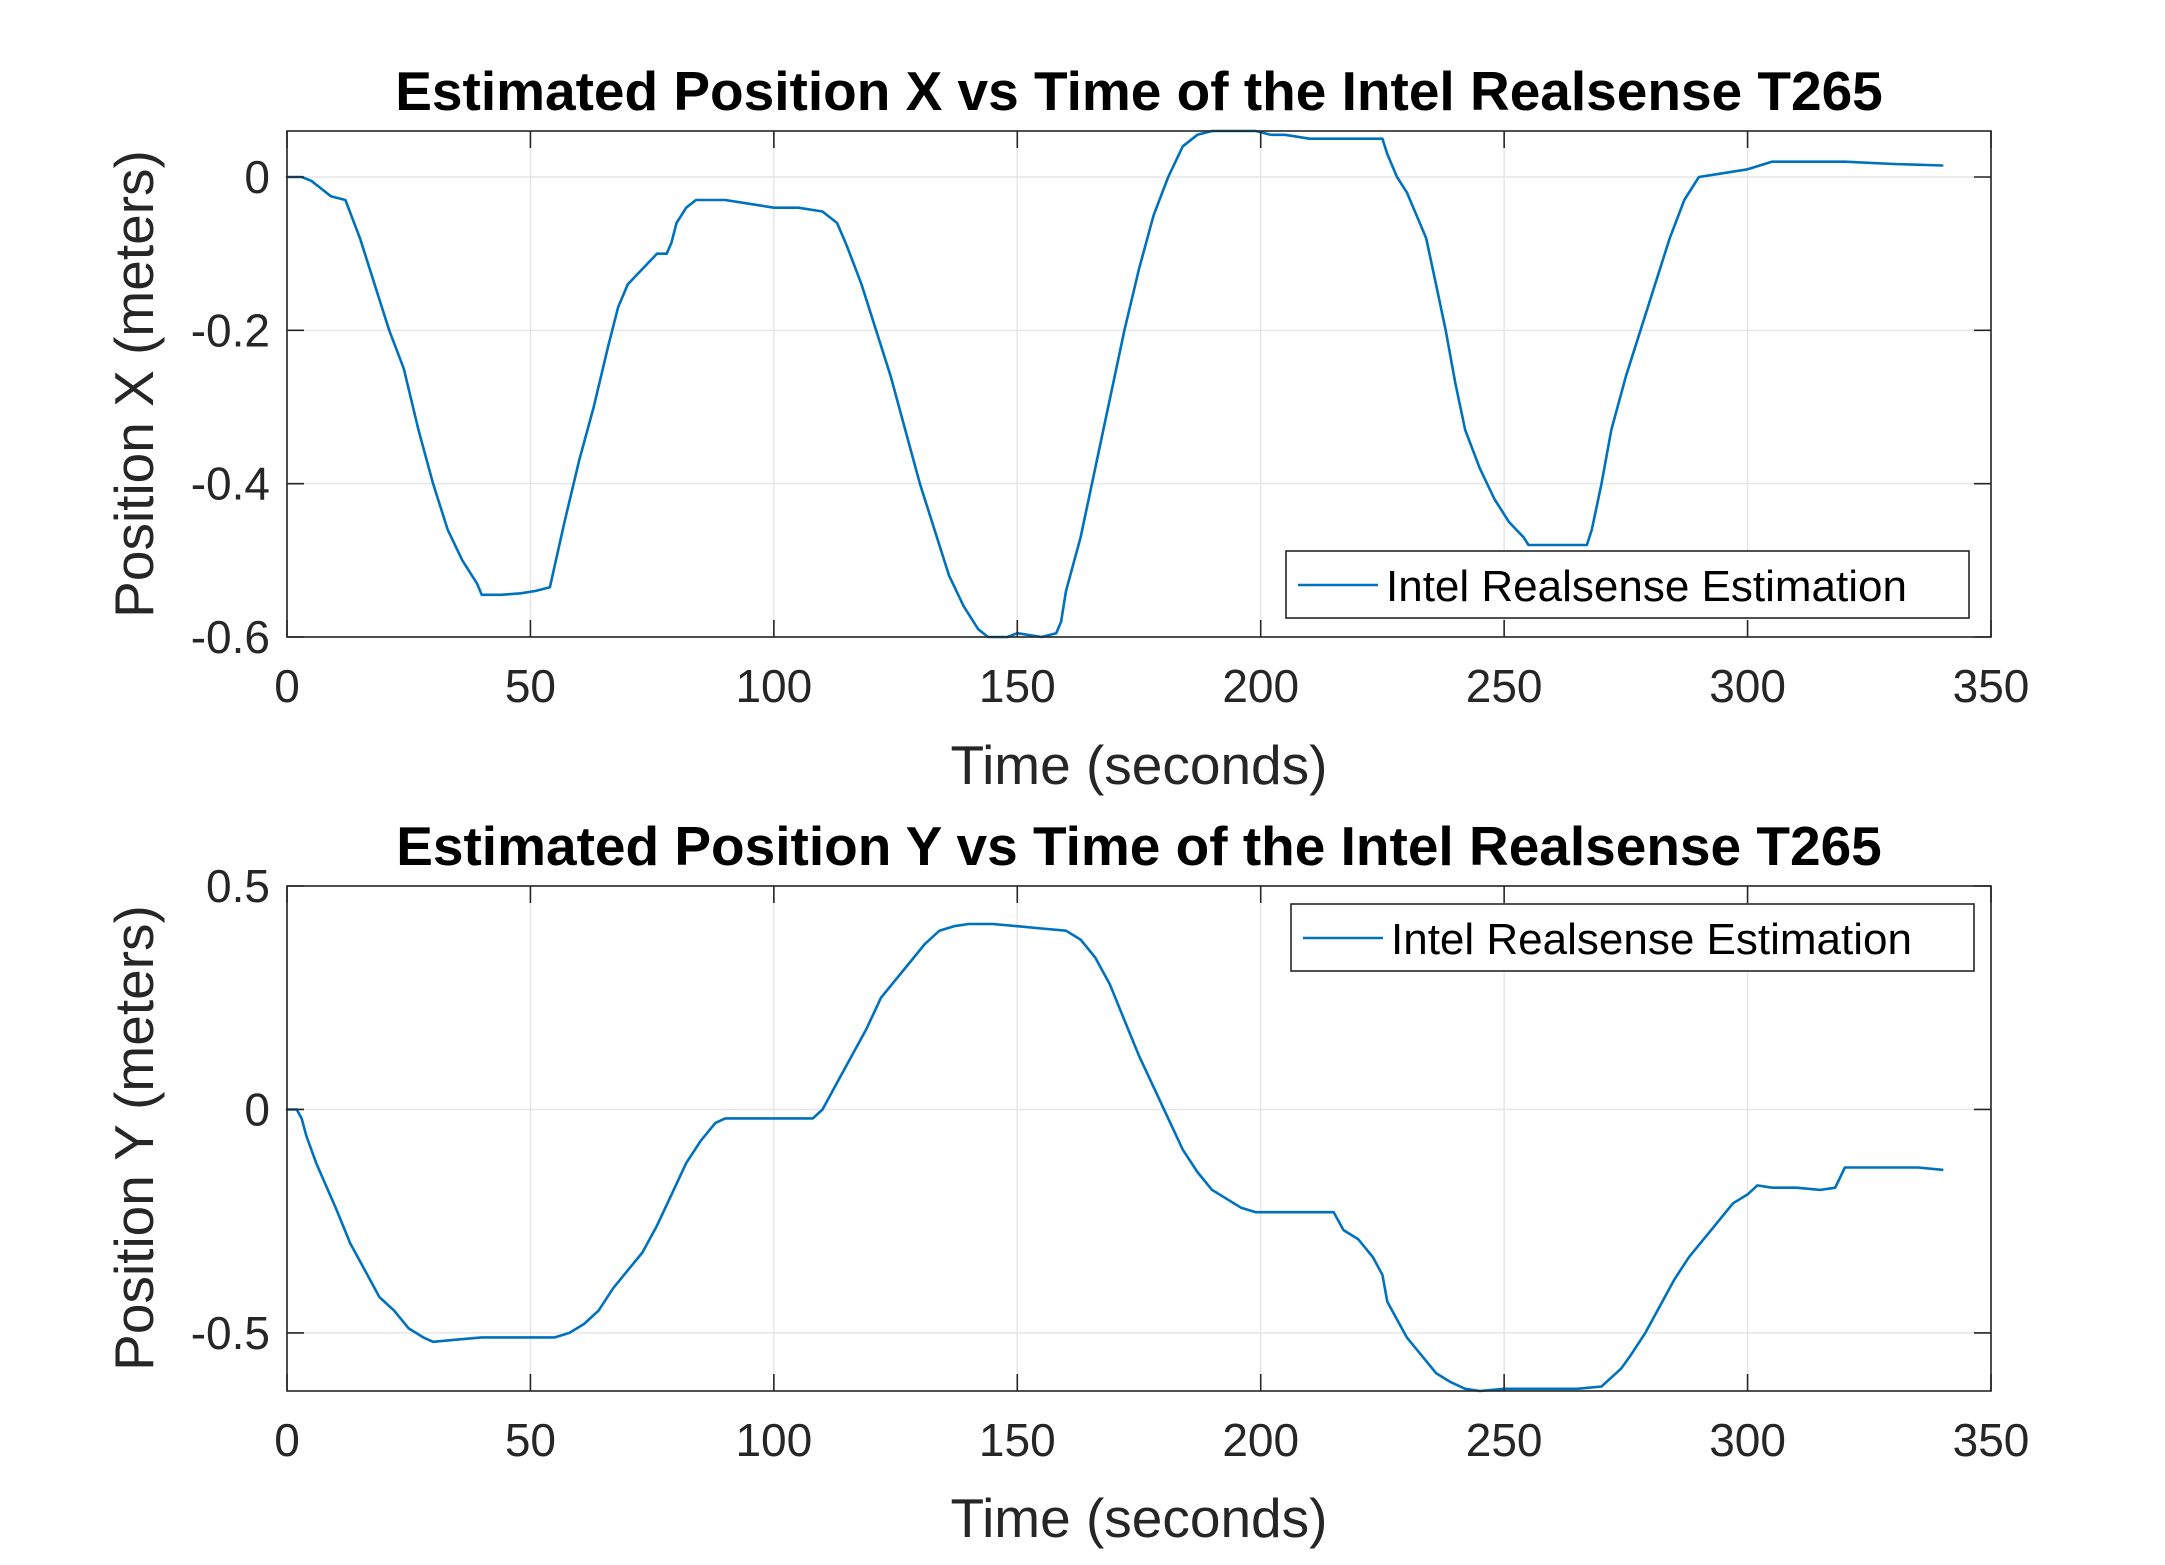  What do you see at coordinates (238, 886) in the screenshot?
I see `y-tick-label: 0.5` at bounding box center [238, 886].